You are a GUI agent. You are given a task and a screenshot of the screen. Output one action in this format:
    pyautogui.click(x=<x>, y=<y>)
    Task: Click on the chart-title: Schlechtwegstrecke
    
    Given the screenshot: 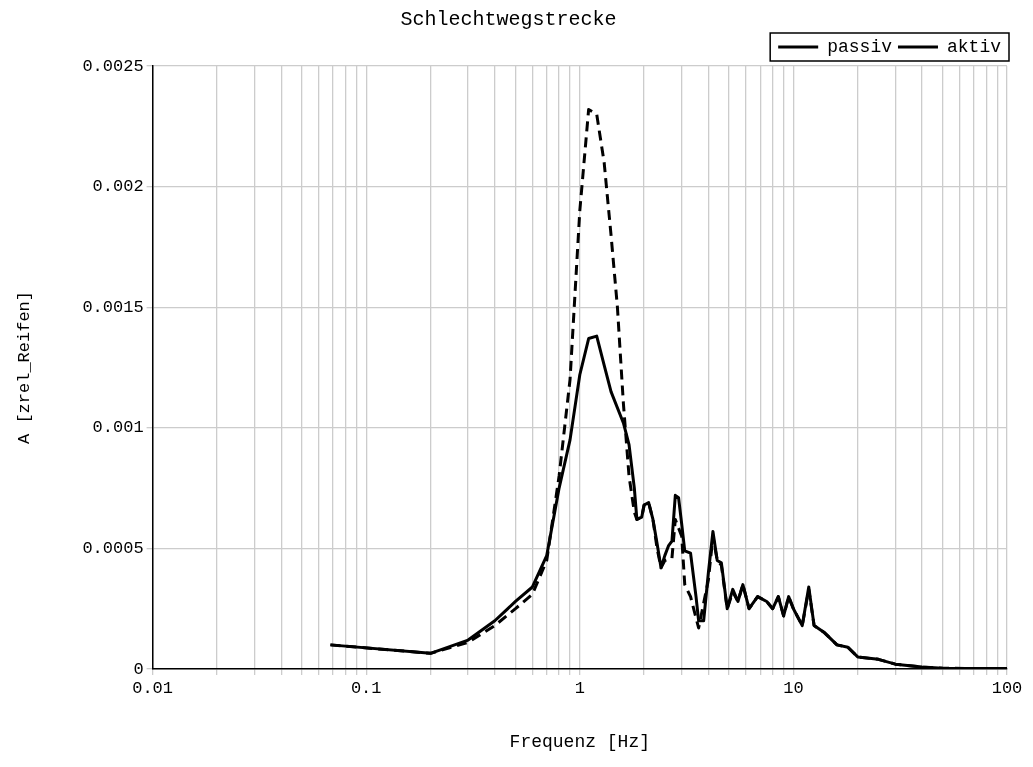 What is the action you would take?
    pyautogui.click(x=508, y=20)
    